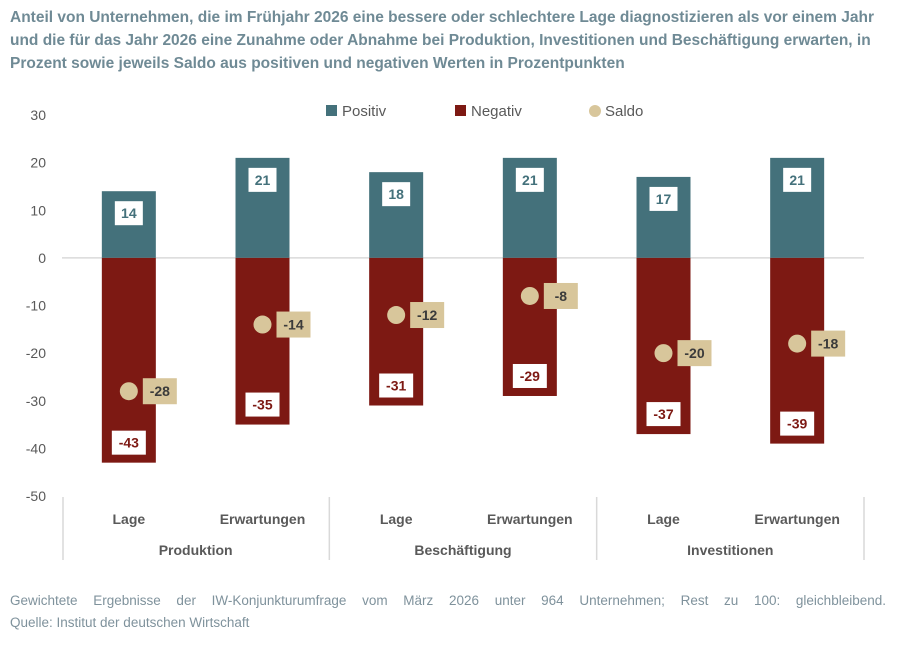 This screenshot has height=648, width=900. What do you see at coordinates (460, 110) in the screenshot?
I see `legend-negativ-icon` at bounding box center [460, 110].